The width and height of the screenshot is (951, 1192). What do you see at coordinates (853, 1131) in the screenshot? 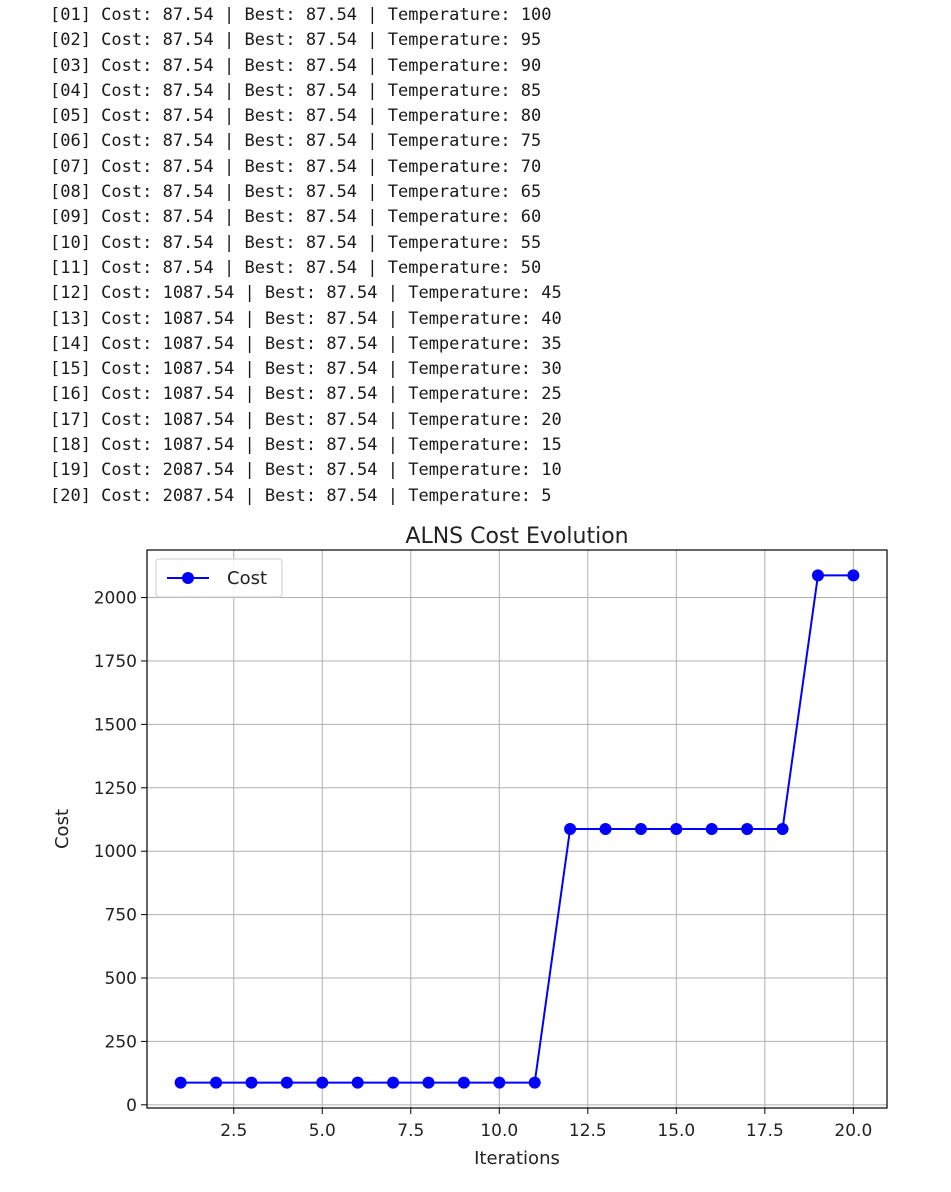
I see `x-tick-label: 20.0` at bounding box center [853, 1131].